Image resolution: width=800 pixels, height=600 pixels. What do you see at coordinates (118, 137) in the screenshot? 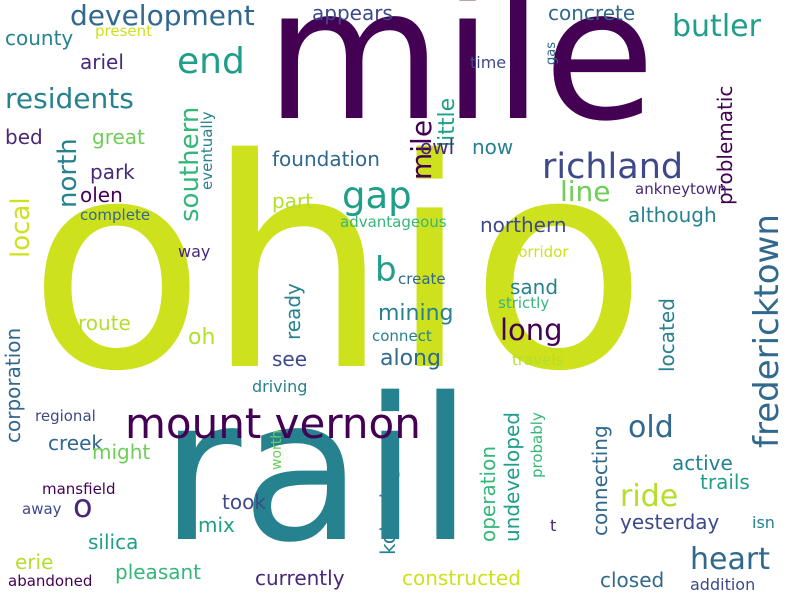
I see `word-great: great` at bounding box center [118, 137].